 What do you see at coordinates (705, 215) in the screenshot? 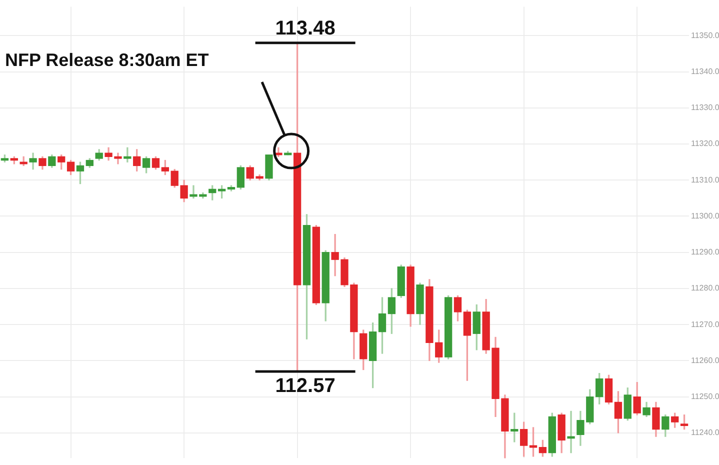
I see `y-tick-label: 11300.0` at bounding box center [705, 215].